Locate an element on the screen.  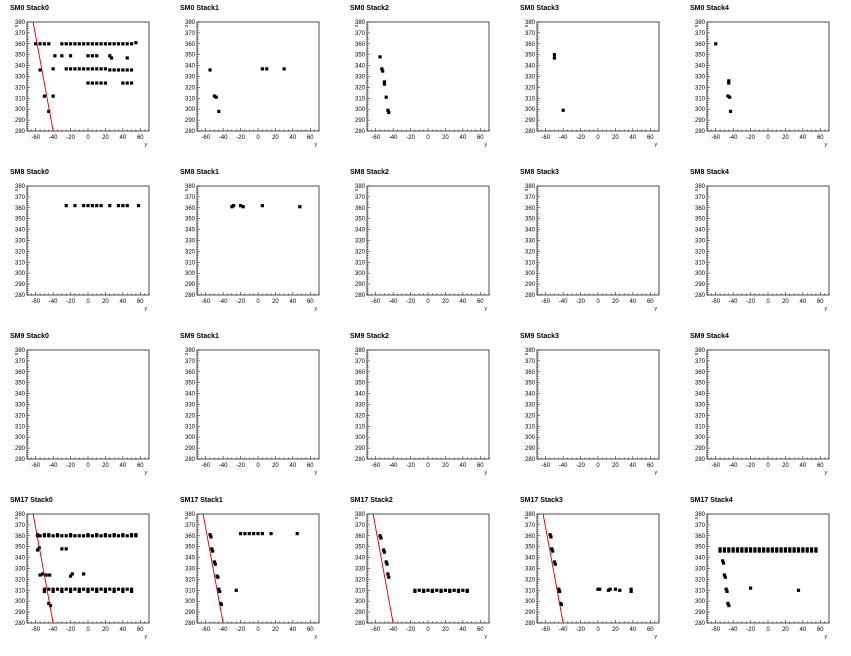
panel-title: SM9 Stack0 is located at coordinates (29, 336).